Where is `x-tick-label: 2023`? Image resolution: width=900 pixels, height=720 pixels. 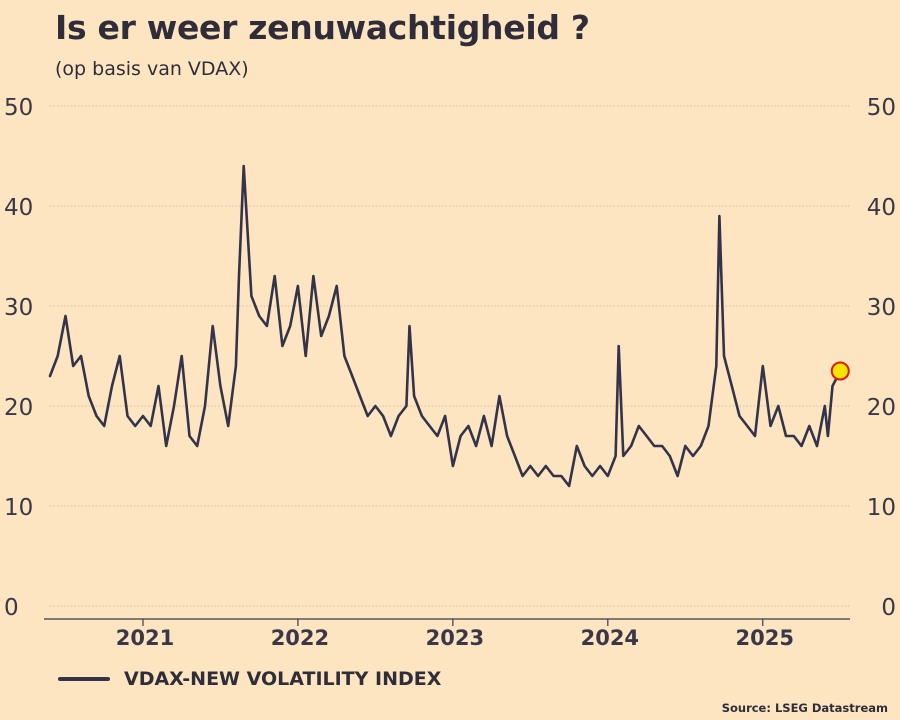 x-tick-label: 2023 is located at coordinates (455, 638).